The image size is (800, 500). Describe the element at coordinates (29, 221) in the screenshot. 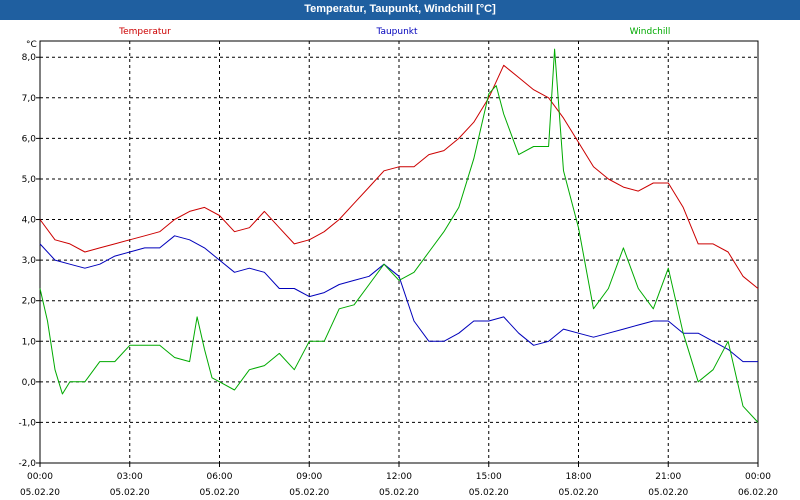

I see `y-tick-label: 4,0` at that location.